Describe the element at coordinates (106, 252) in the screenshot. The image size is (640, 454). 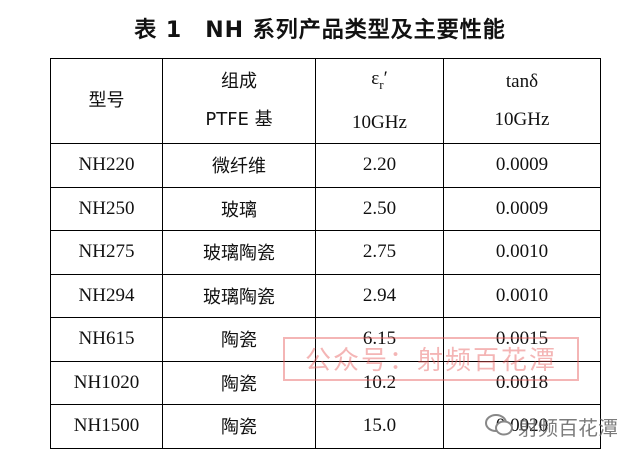
I see `table-cell: NH275` at that location.